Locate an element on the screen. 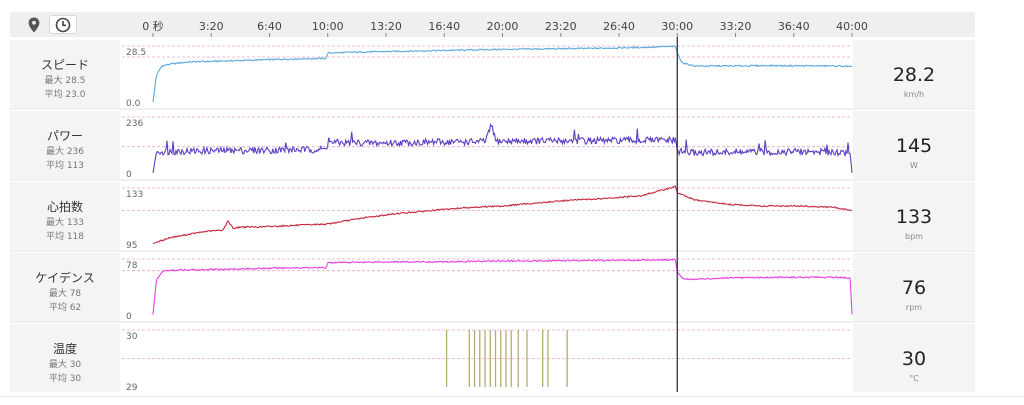  current-unit: rpm is located at coordinates (914, 307).